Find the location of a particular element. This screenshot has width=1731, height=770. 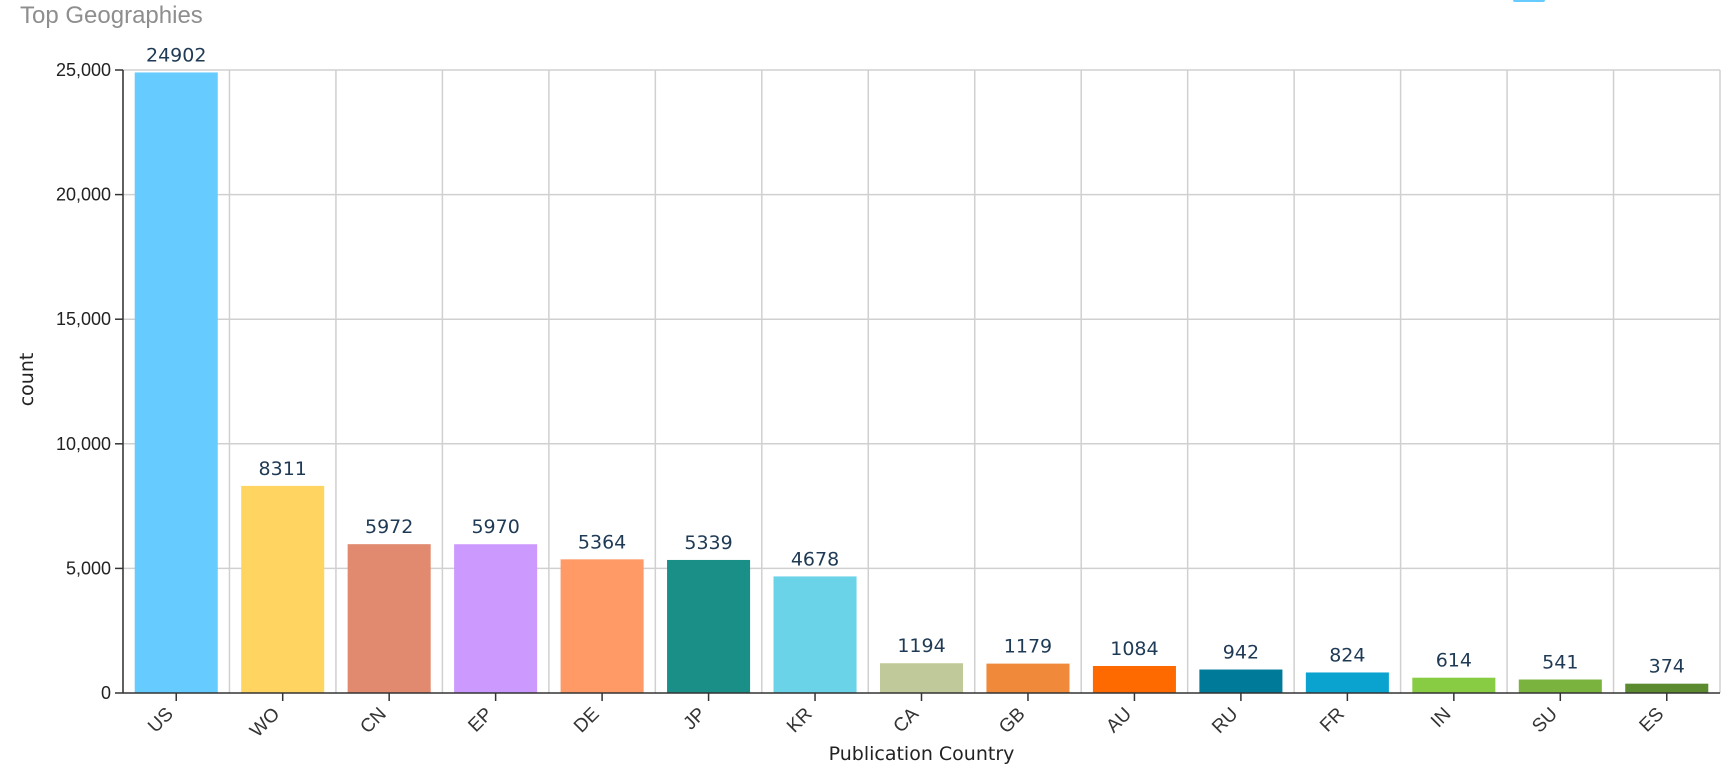

bar-es is located at coordinates (1667, 688).